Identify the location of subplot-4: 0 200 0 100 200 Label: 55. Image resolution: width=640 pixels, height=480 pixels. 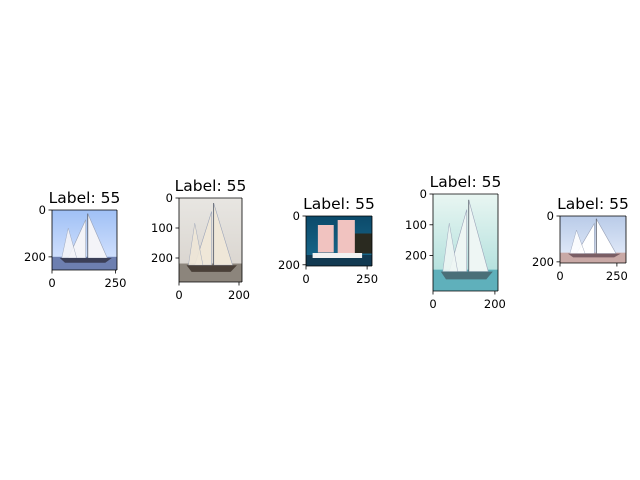
(455, 242).